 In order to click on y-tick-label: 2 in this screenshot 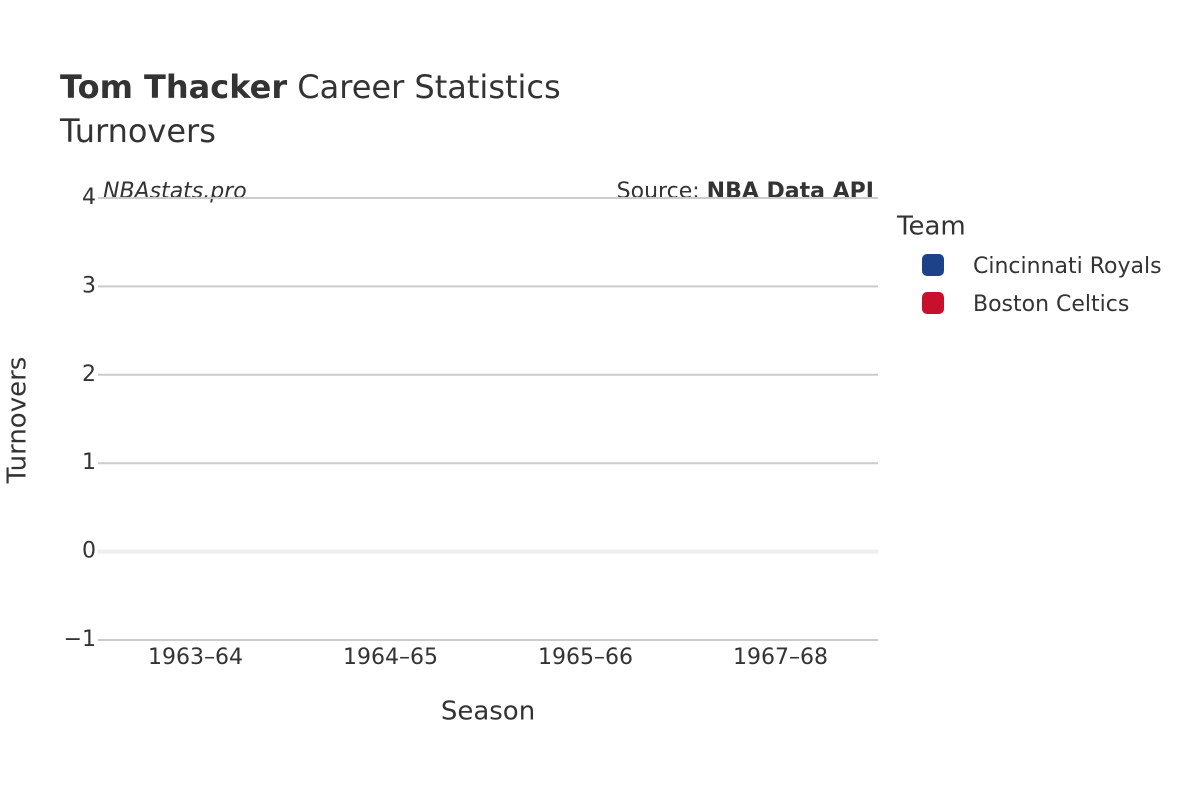, I will do `click(89, 374)`.